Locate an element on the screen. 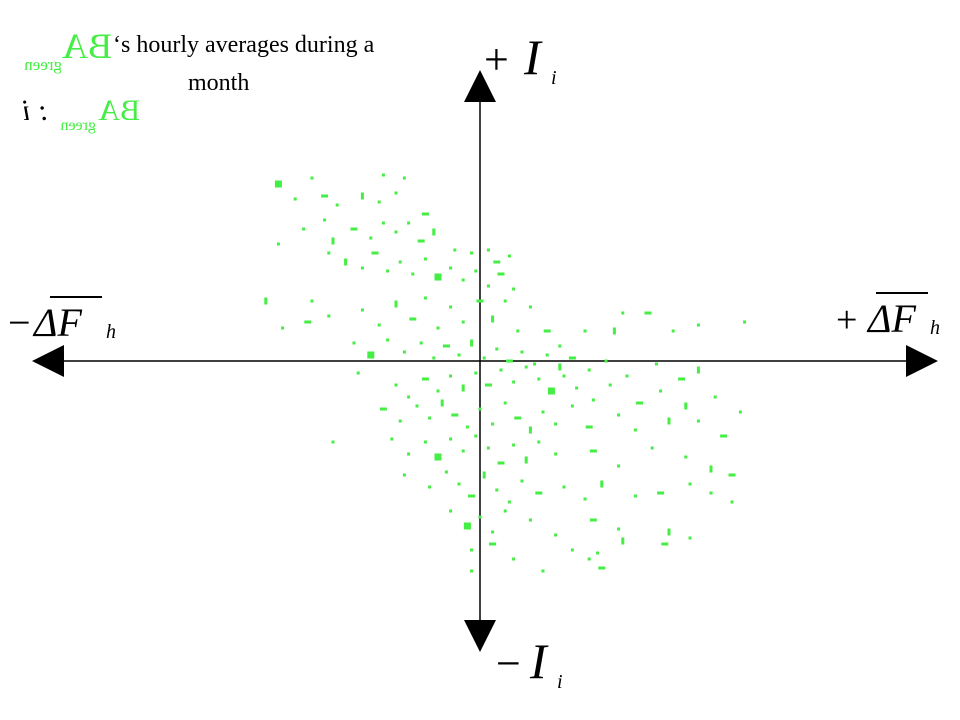  x-pos-sign: + is located at coordinates (846, 320).